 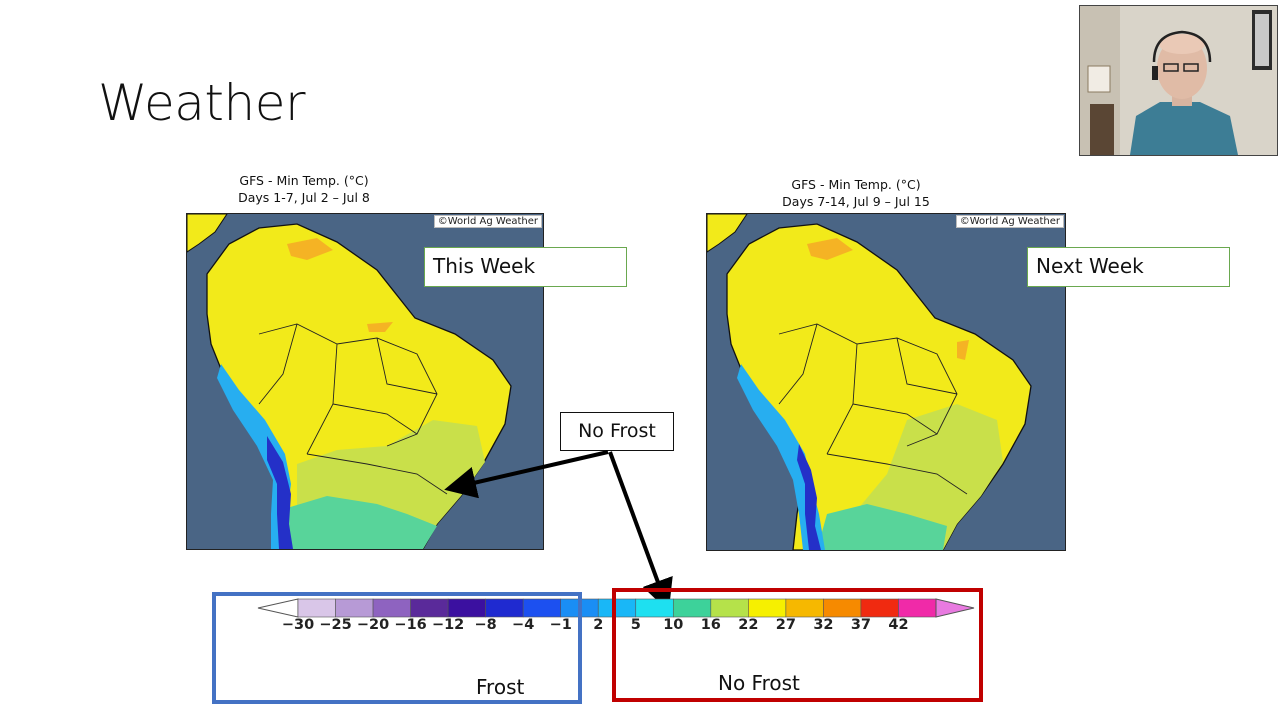 What do you see at coordinates (526, 474) in the screenshot?
I see `arrow-to-map` at bounding box center [526, 474].